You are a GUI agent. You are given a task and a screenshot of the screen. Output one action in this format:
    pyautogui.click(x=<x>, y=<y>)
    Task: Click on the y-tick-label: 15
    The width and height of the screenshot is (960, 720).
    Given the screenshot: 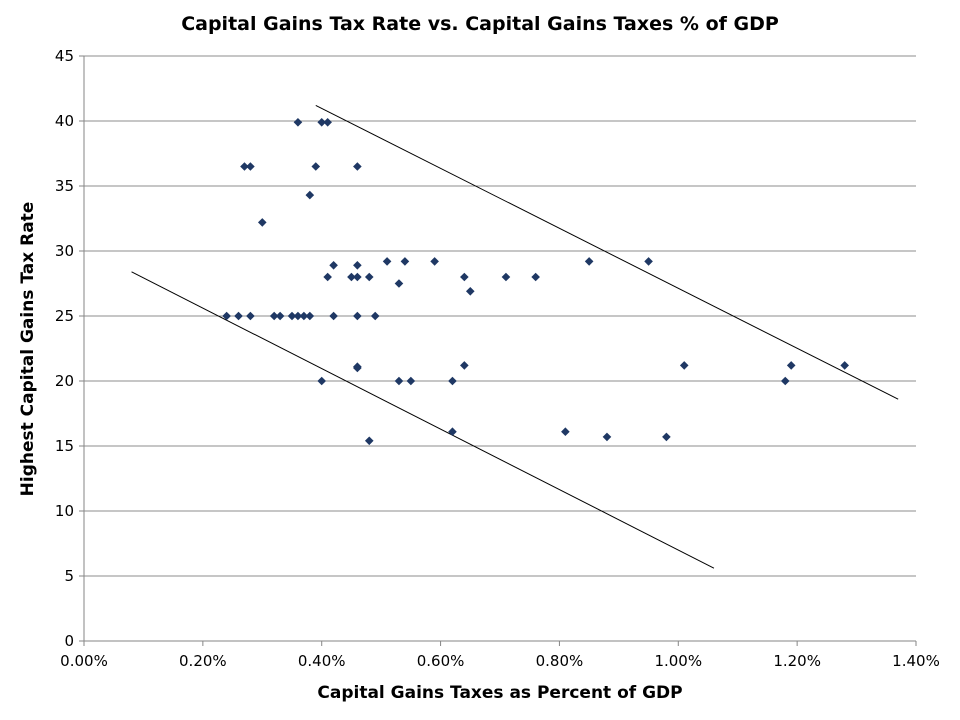 What is the action you would take?
    pyautogui.click(x=64, y=446)
    